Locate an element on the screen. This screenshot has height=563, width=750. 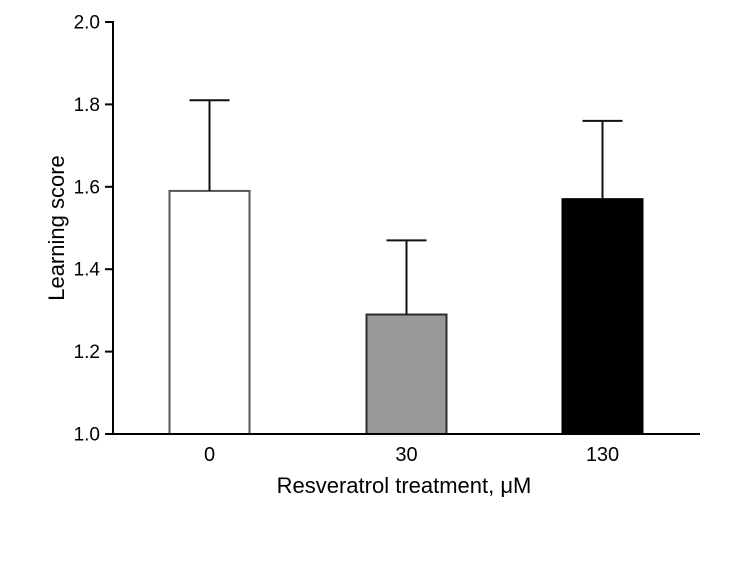
y-tick-label: 1.0 is located at coordinates (87, 434).